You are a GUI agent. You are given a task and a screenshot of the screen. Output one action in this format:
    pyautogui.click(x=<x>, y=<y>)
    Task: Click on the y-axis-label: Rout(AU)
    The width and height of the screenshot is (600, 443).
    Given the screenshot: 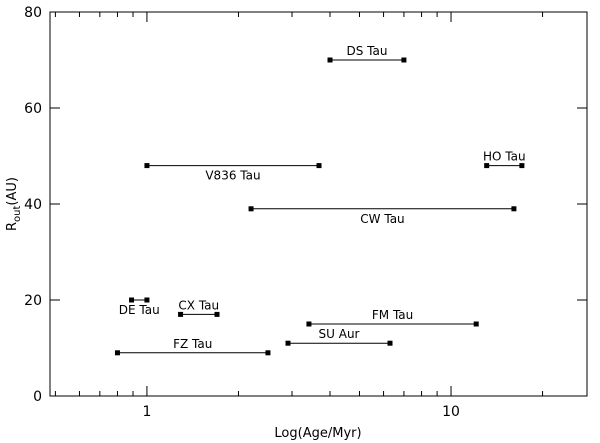 What is the action you would take?
    pyautogui.click(x=14, y=204)
    